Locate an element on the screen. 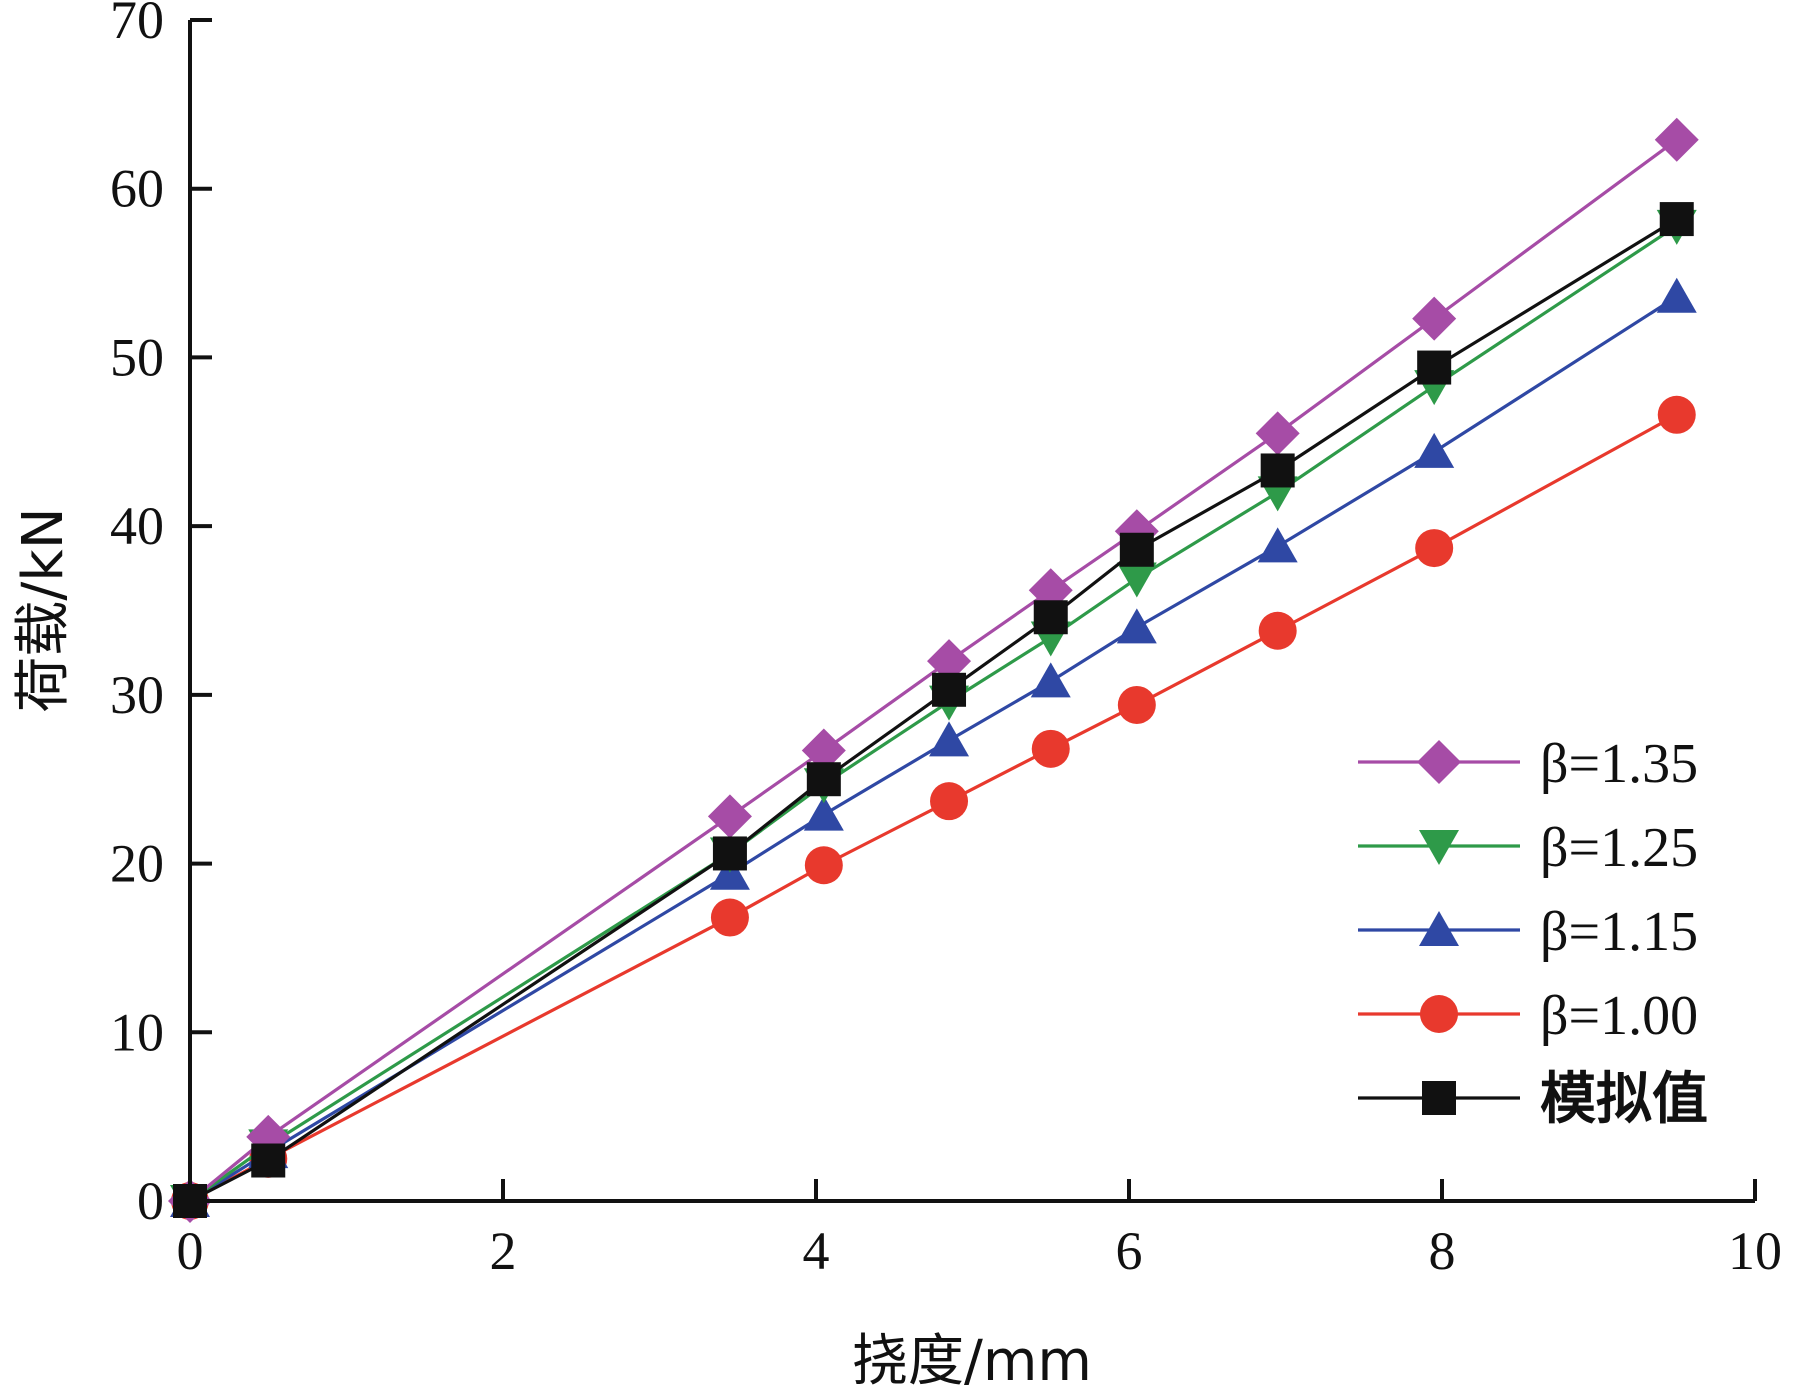  x-axis-title: 挠度/mm is located at coordinates (972, 1359).